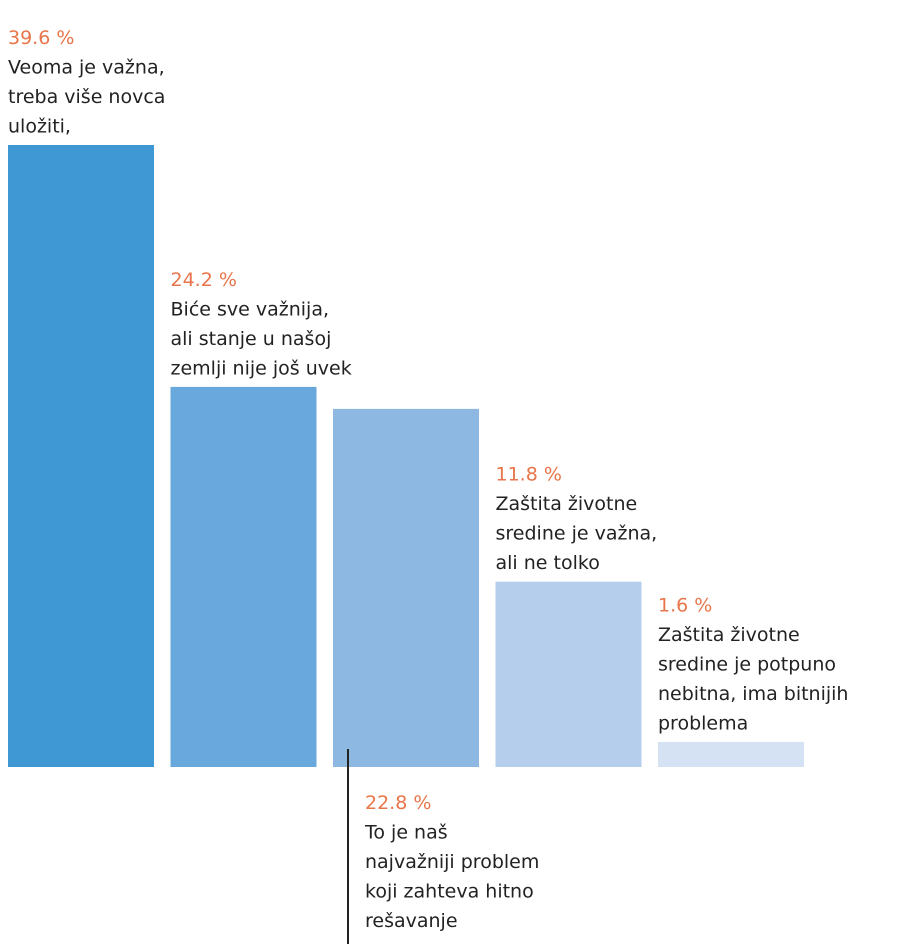  What do you see at coordinates (406, 833) in the screenshot?
I see `category-label-3-line-1: To je naš` at bounding box center [406, 833].